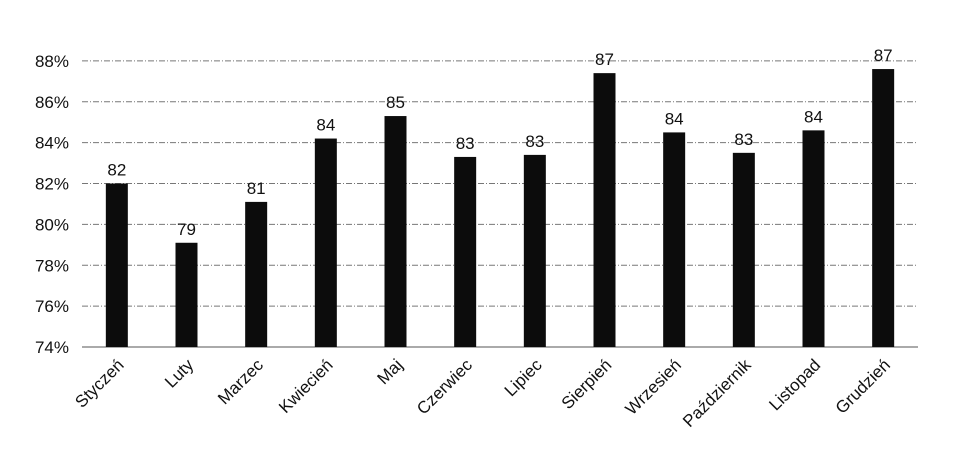  I want to click on category-label: Październik, so click(717, 393).